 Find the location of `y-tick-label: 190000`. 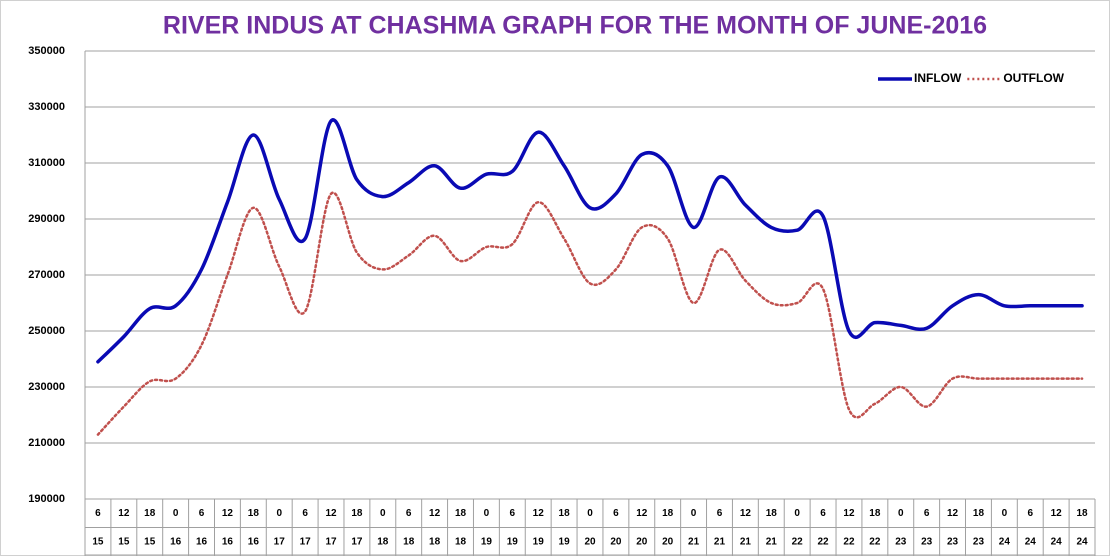

y-tick-label: 190000 is located at coordinates (46, 499).